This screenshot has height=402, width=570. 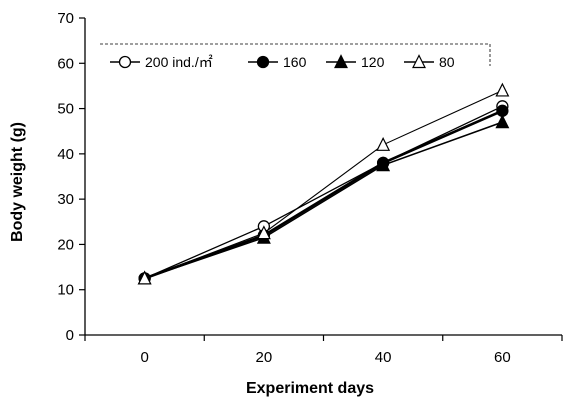 What do you see at coordinates (65, 109) in the screenshot?
I see `y-tick-label: 50` at bounding box center [65, 109].